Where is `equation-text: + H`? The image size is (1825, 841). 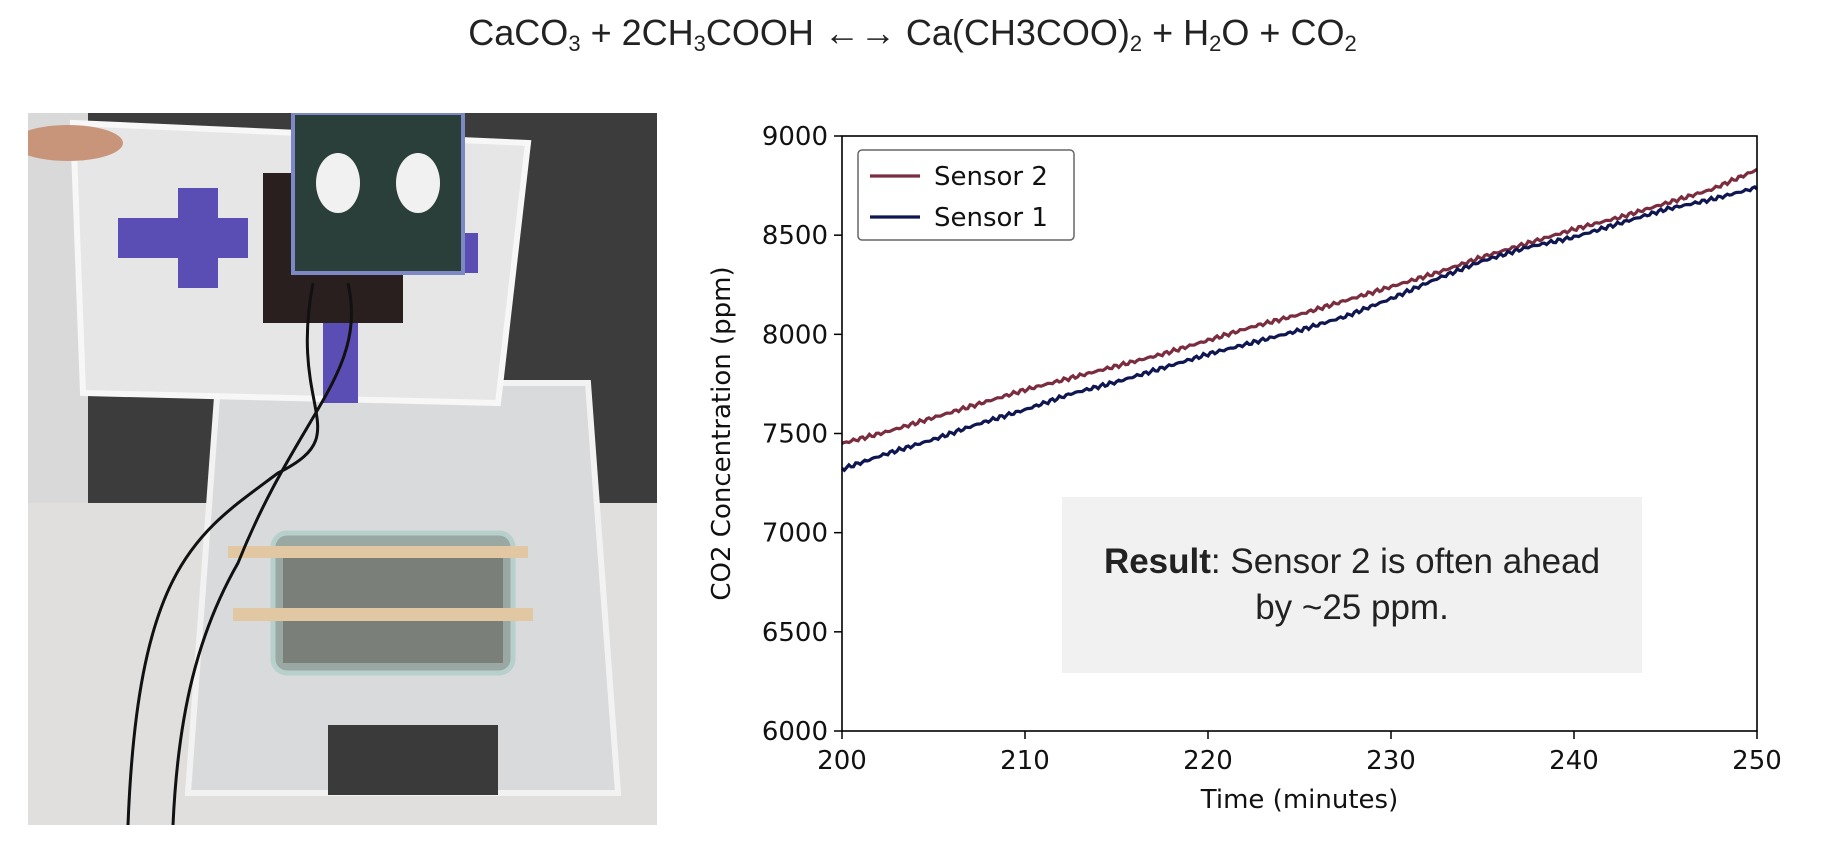 equation-text: + H is located at coordinates (1176, 32).